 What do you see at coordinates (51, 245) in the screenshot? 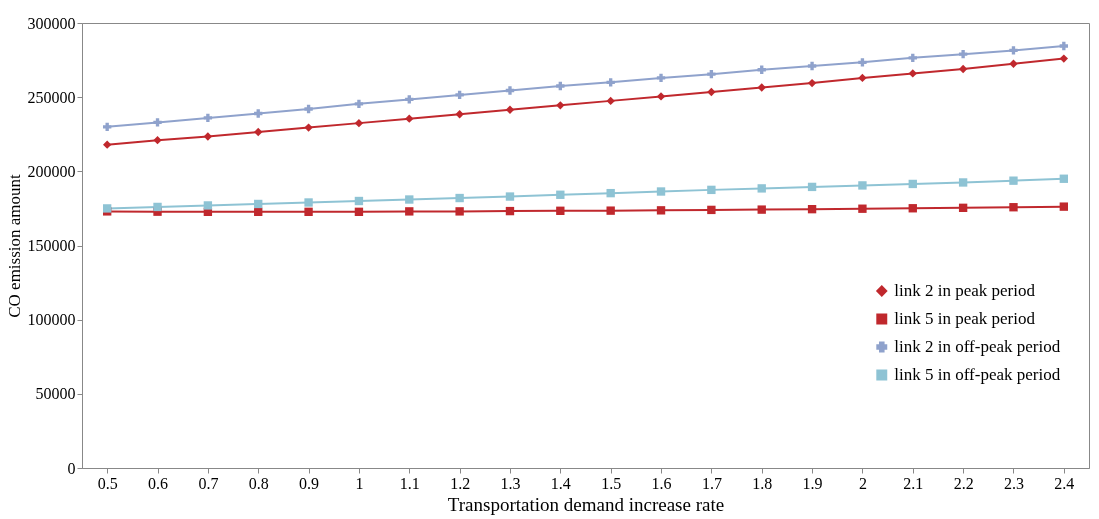
I see `y-tick-label: 150000` at bounding box center [51, 245].